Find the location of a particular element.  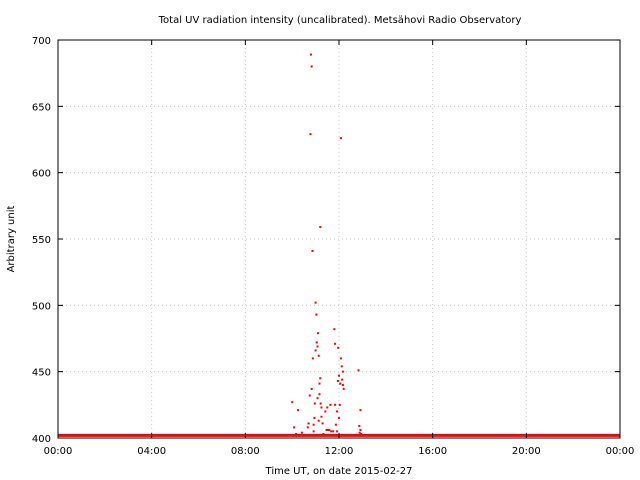

y-tick-label: 500 is located at coordinates (41, 306).